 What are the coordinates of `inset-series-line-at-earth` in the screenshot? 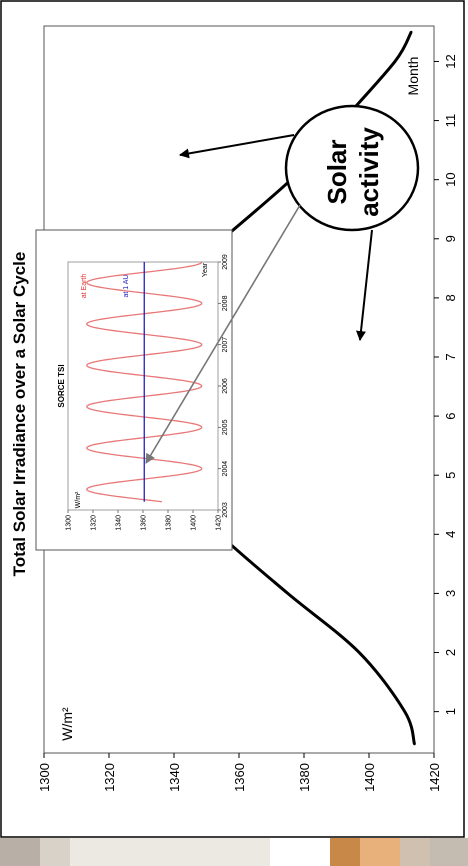 It's located at (144, 382).